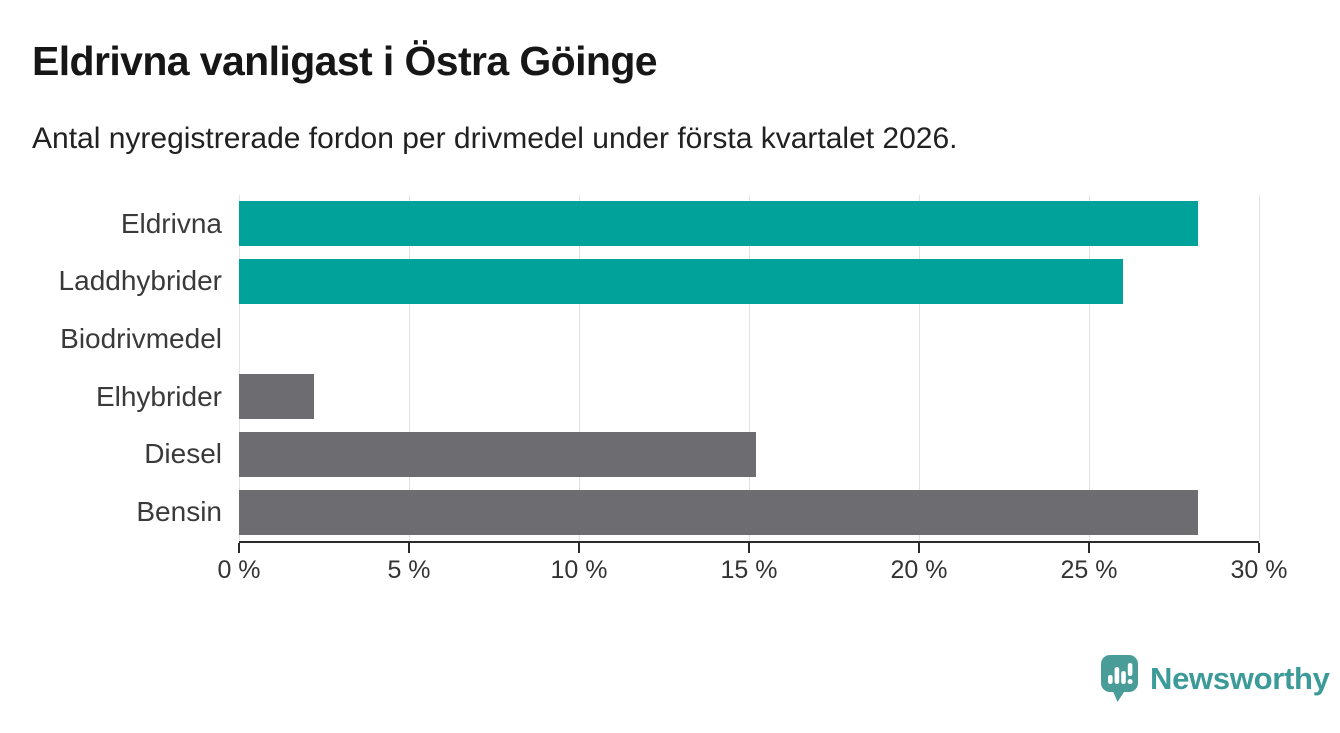 Image resolution: width=1340 pixels, height=733 pixels. What do you see at coordinates (1259, 570) in the screenshot?
I see `x-axis-tick-label-30: 30 %` at bounding box center [1259, 570].